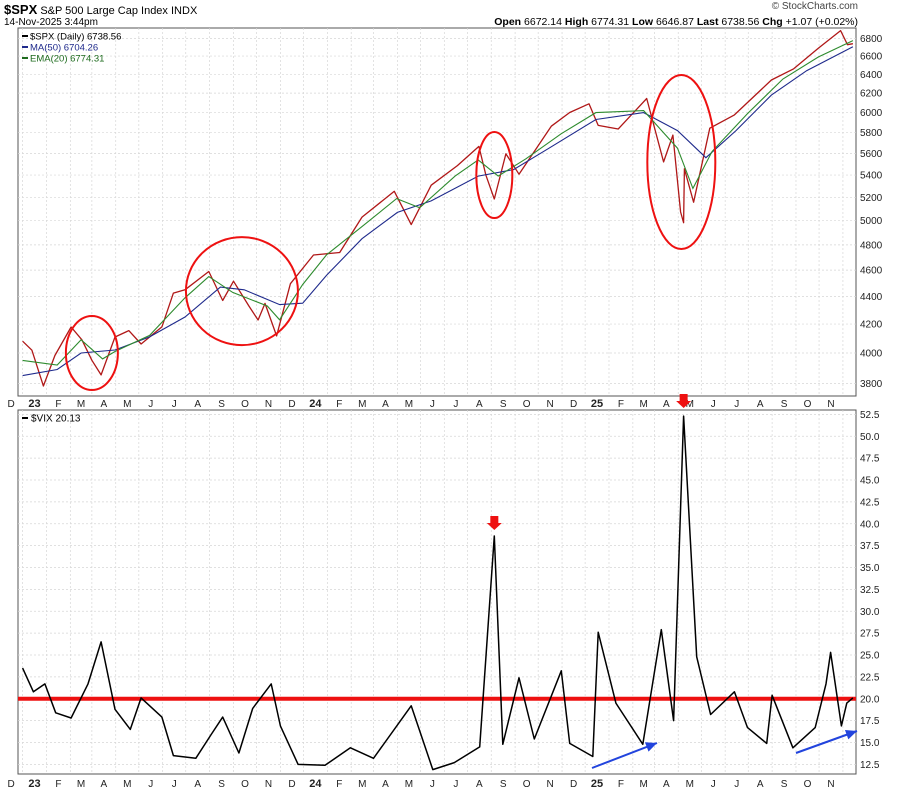 Image resolution: width=900 pixels, height=792 pixels. What do you see at coordinates (870, 590) in the screenshot?
I see `y-tick-label: 32.5` at bounding box center [870, 590].